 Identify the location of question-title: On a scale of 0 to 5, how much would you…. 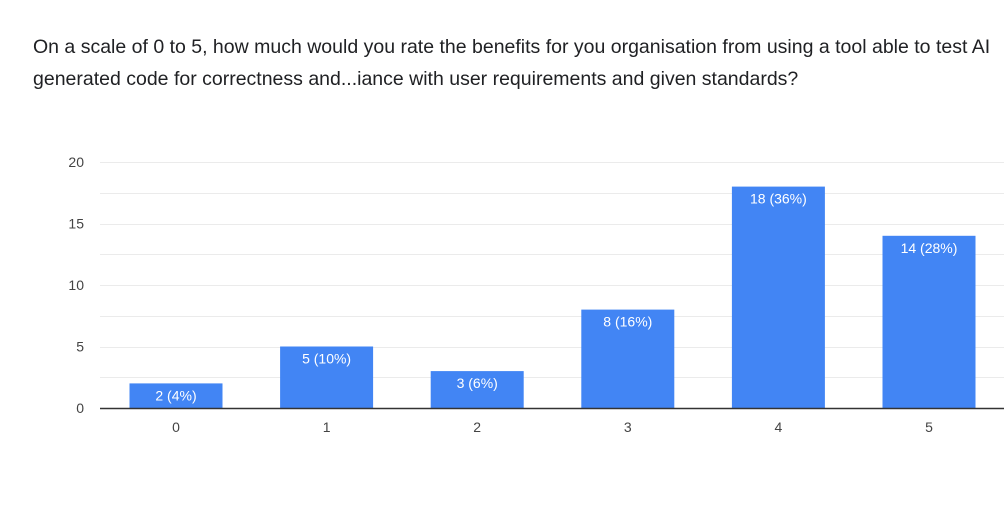
(512, 63).